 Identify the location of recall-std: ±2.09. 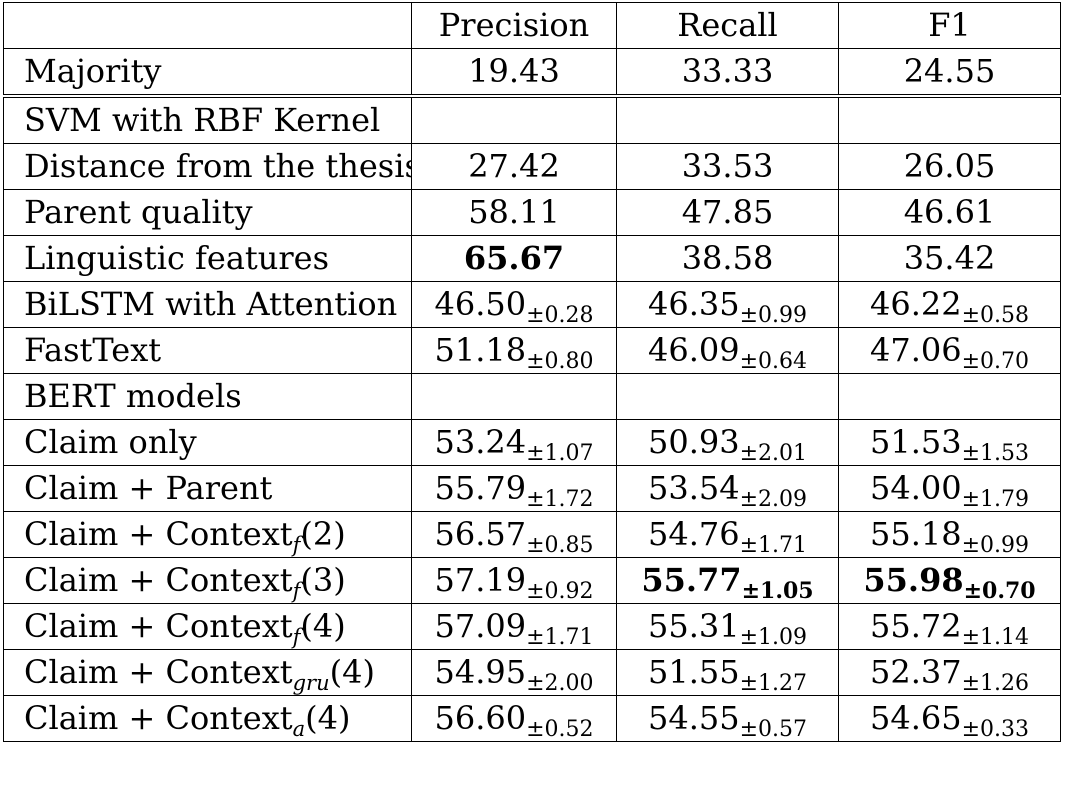
(773, 499).